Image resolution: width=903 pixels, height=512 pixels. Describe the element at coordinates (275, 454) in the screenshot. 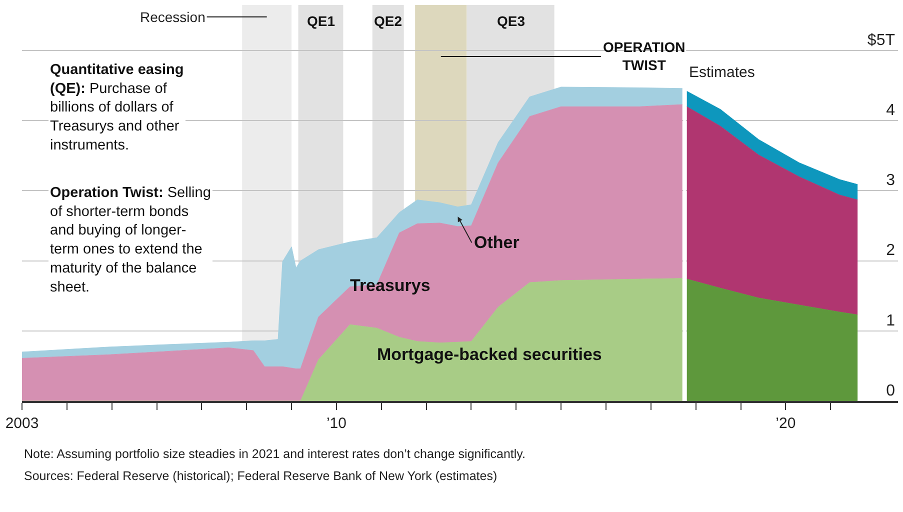

I see `text: Note: Assuming portfolio size steadies in 2021 and interest rates don’t change significantly.` at that location.